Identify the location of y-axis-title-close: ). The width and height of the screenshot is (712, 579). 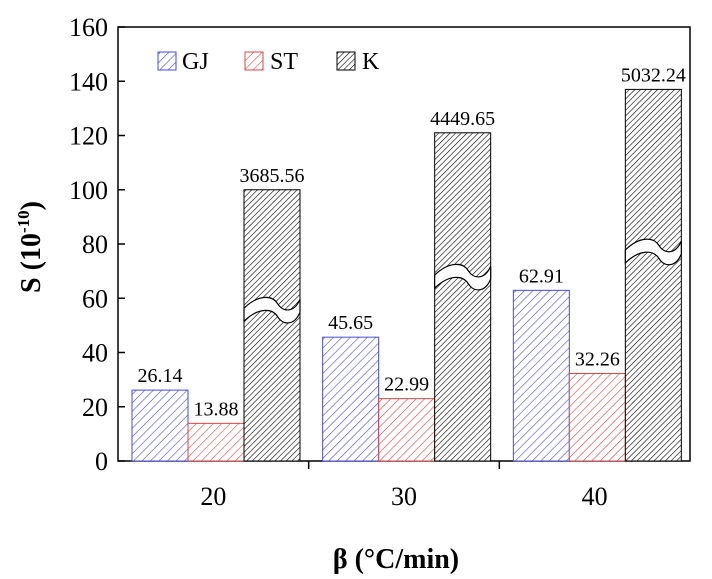
(31, 205).